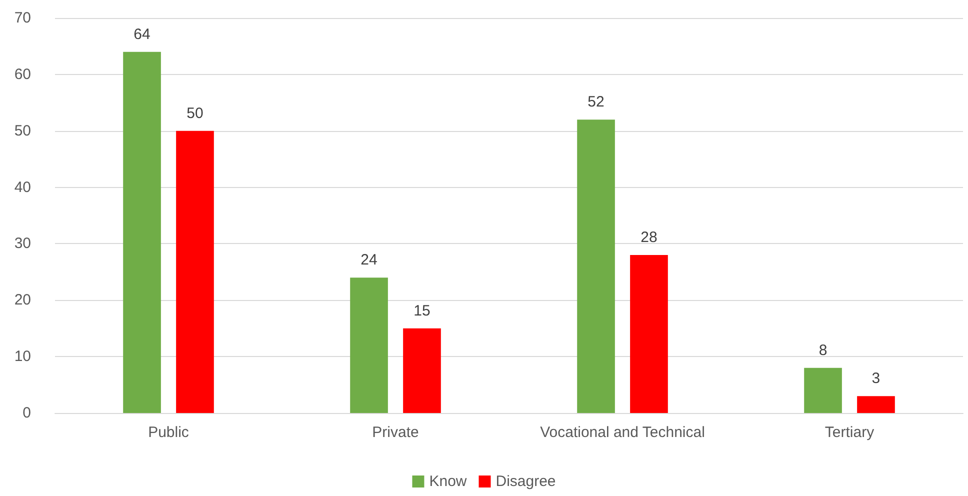  What do you see at coordinates (369, 260) in the screenshot?
I see `data-label: 24` at bounding box center [369, 260].